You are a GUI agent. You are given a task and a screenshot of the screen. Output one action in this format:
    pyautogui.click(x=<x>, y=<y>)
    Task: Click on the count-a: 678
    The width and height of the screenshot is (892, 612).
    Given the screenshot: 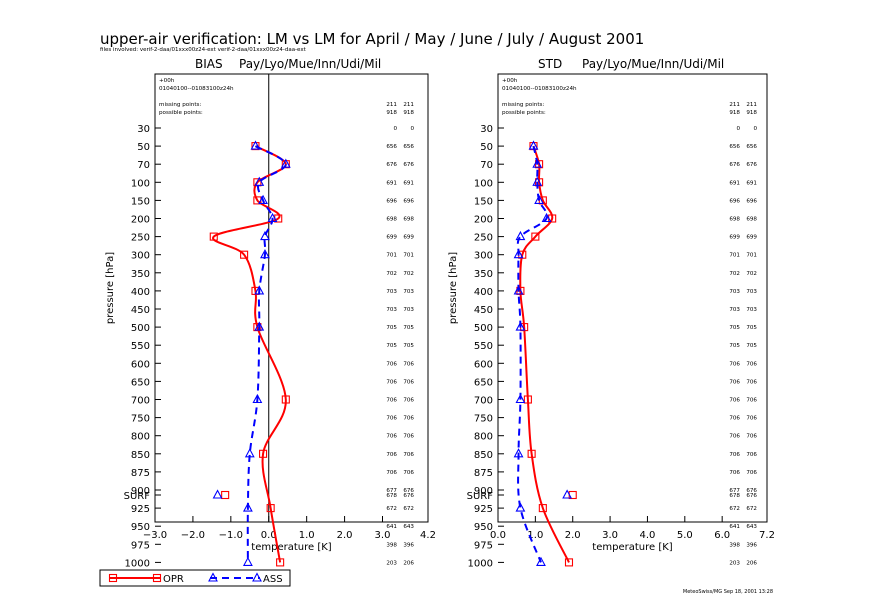 What is the action you would take?
    pyautogui.click(x=734, y=496)
    